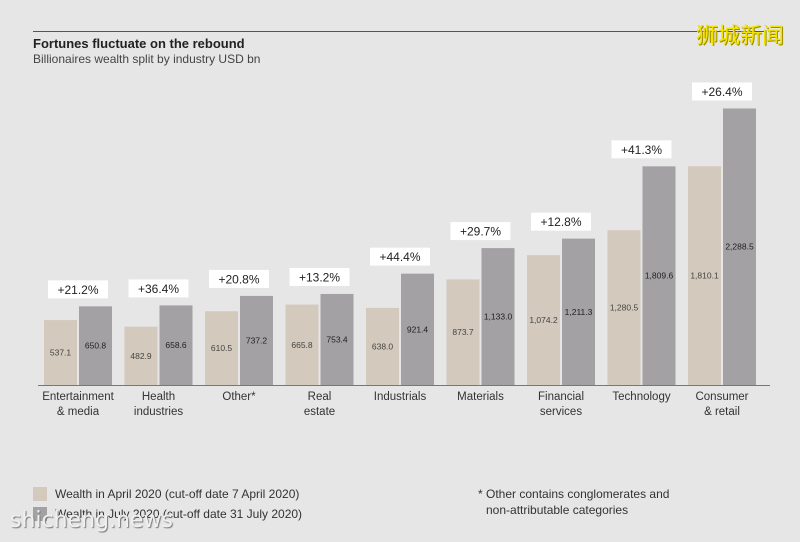 The image size is (800, 542). I want to click on category-label-line: Other*, so click(239, 397).